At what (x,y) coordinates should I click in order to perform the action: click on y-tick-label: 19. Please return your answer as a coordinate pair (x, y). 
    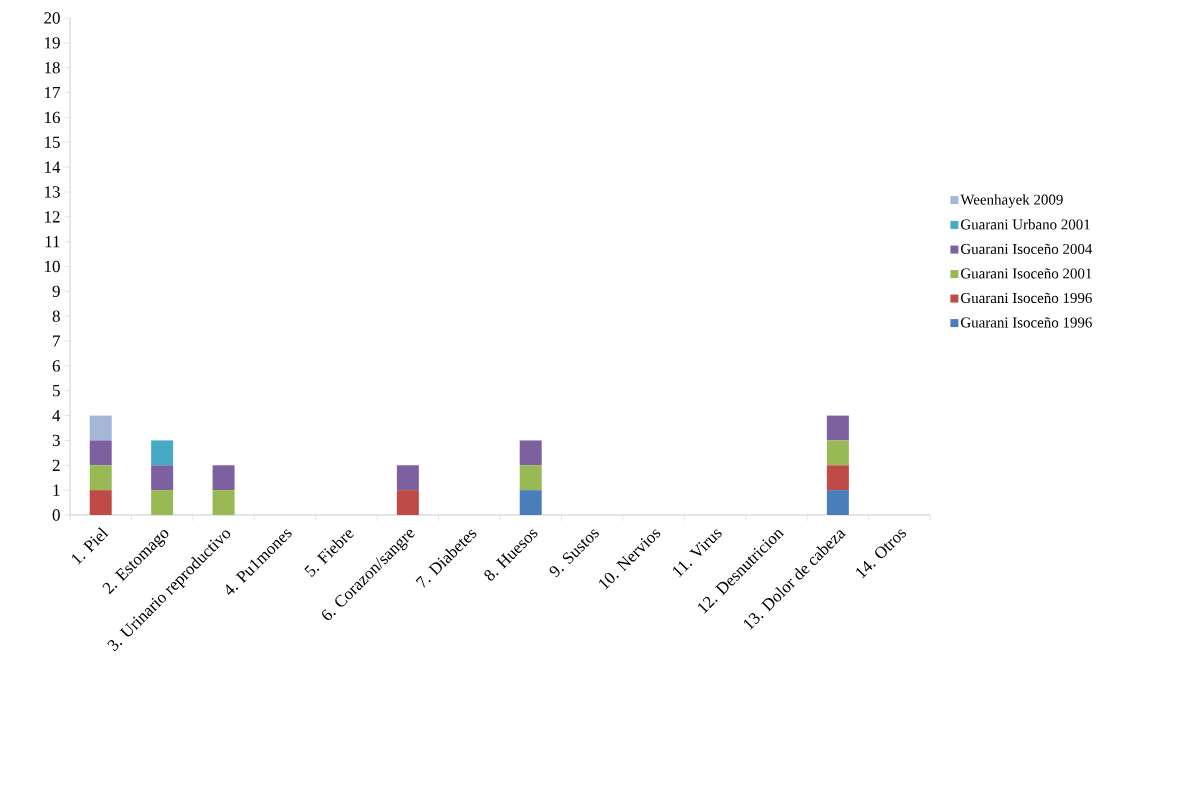
    Looking at the image, I should click on (52, 43).